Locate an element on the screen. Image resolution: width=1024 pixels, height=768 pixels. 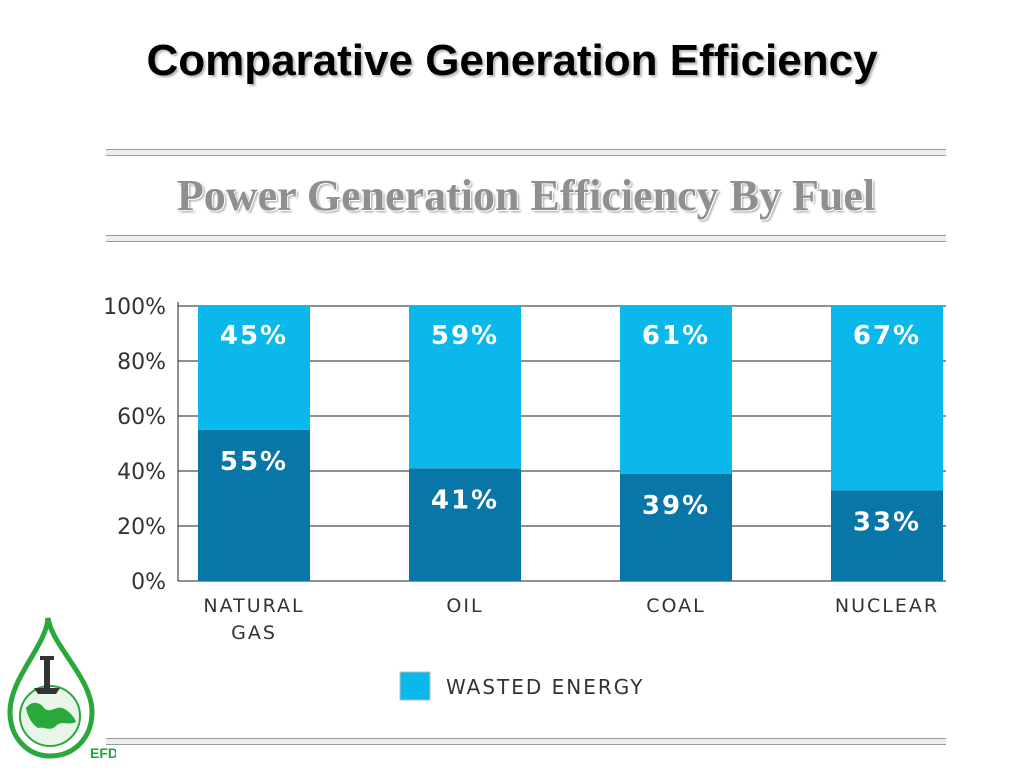
data-label: 41% is located at coordinates (465, 500).